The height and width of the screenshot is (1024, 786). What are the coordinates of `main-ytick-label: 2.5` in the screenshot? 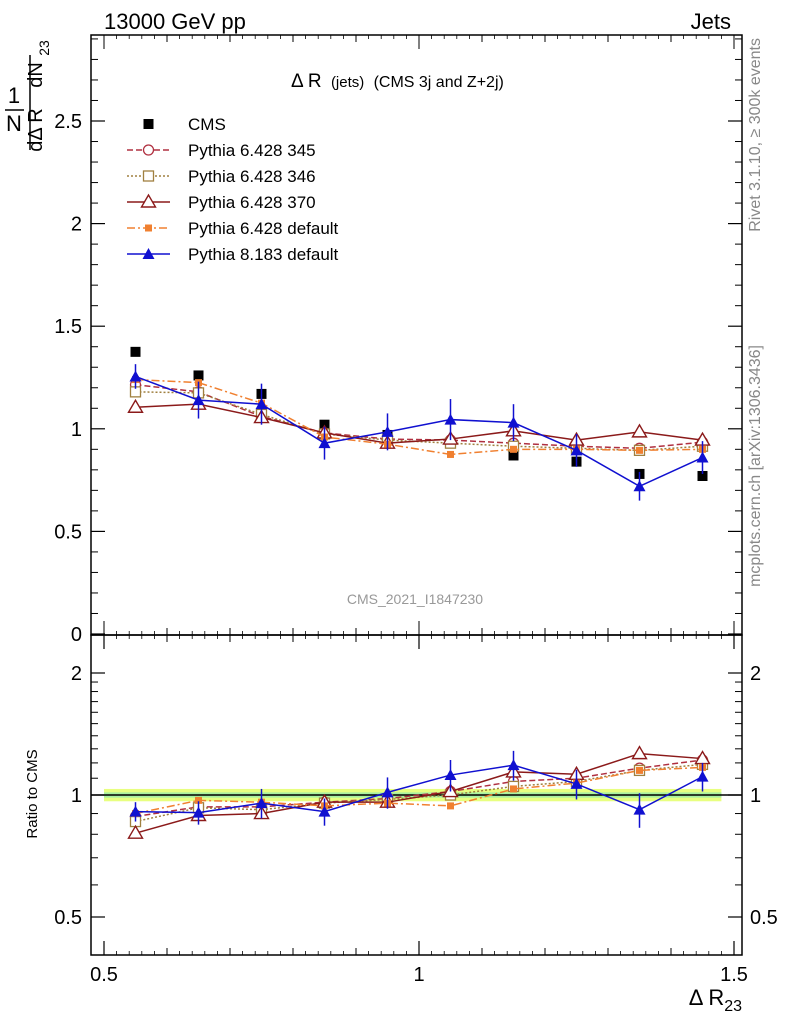 It's located at (68, 122).